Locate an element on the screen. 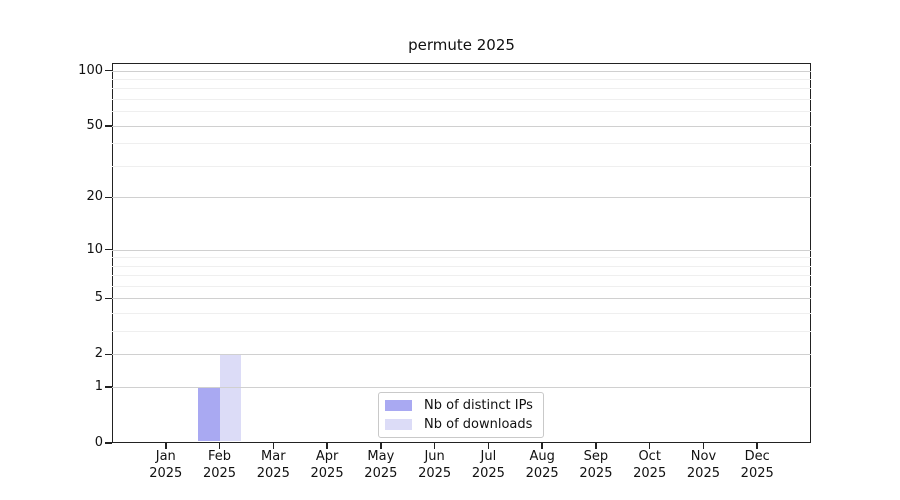 The width and height of the screenshot is (900, 500). y-axis-tick-label: 1 is located at coordinates (98, 387).